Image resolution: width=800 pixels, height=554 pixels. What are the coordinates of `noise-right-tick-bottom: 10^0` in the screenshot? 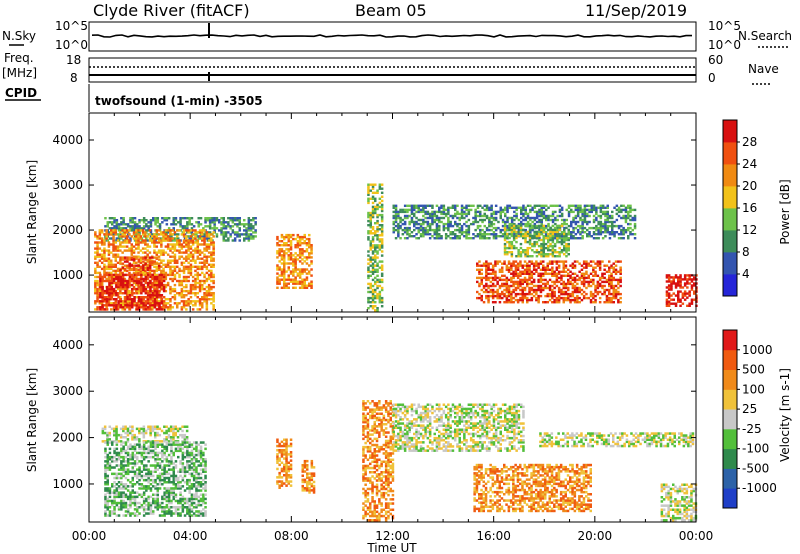 It's located at (724, 45).